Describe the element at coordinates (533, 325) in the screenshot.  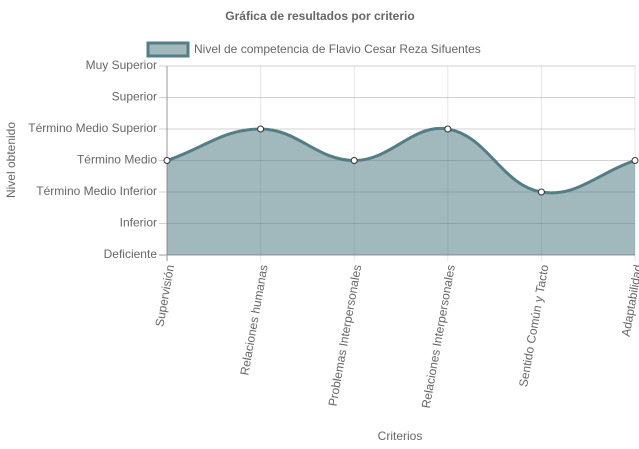
I see `x-tick-label: Sentido Común y Tacto` at that location.